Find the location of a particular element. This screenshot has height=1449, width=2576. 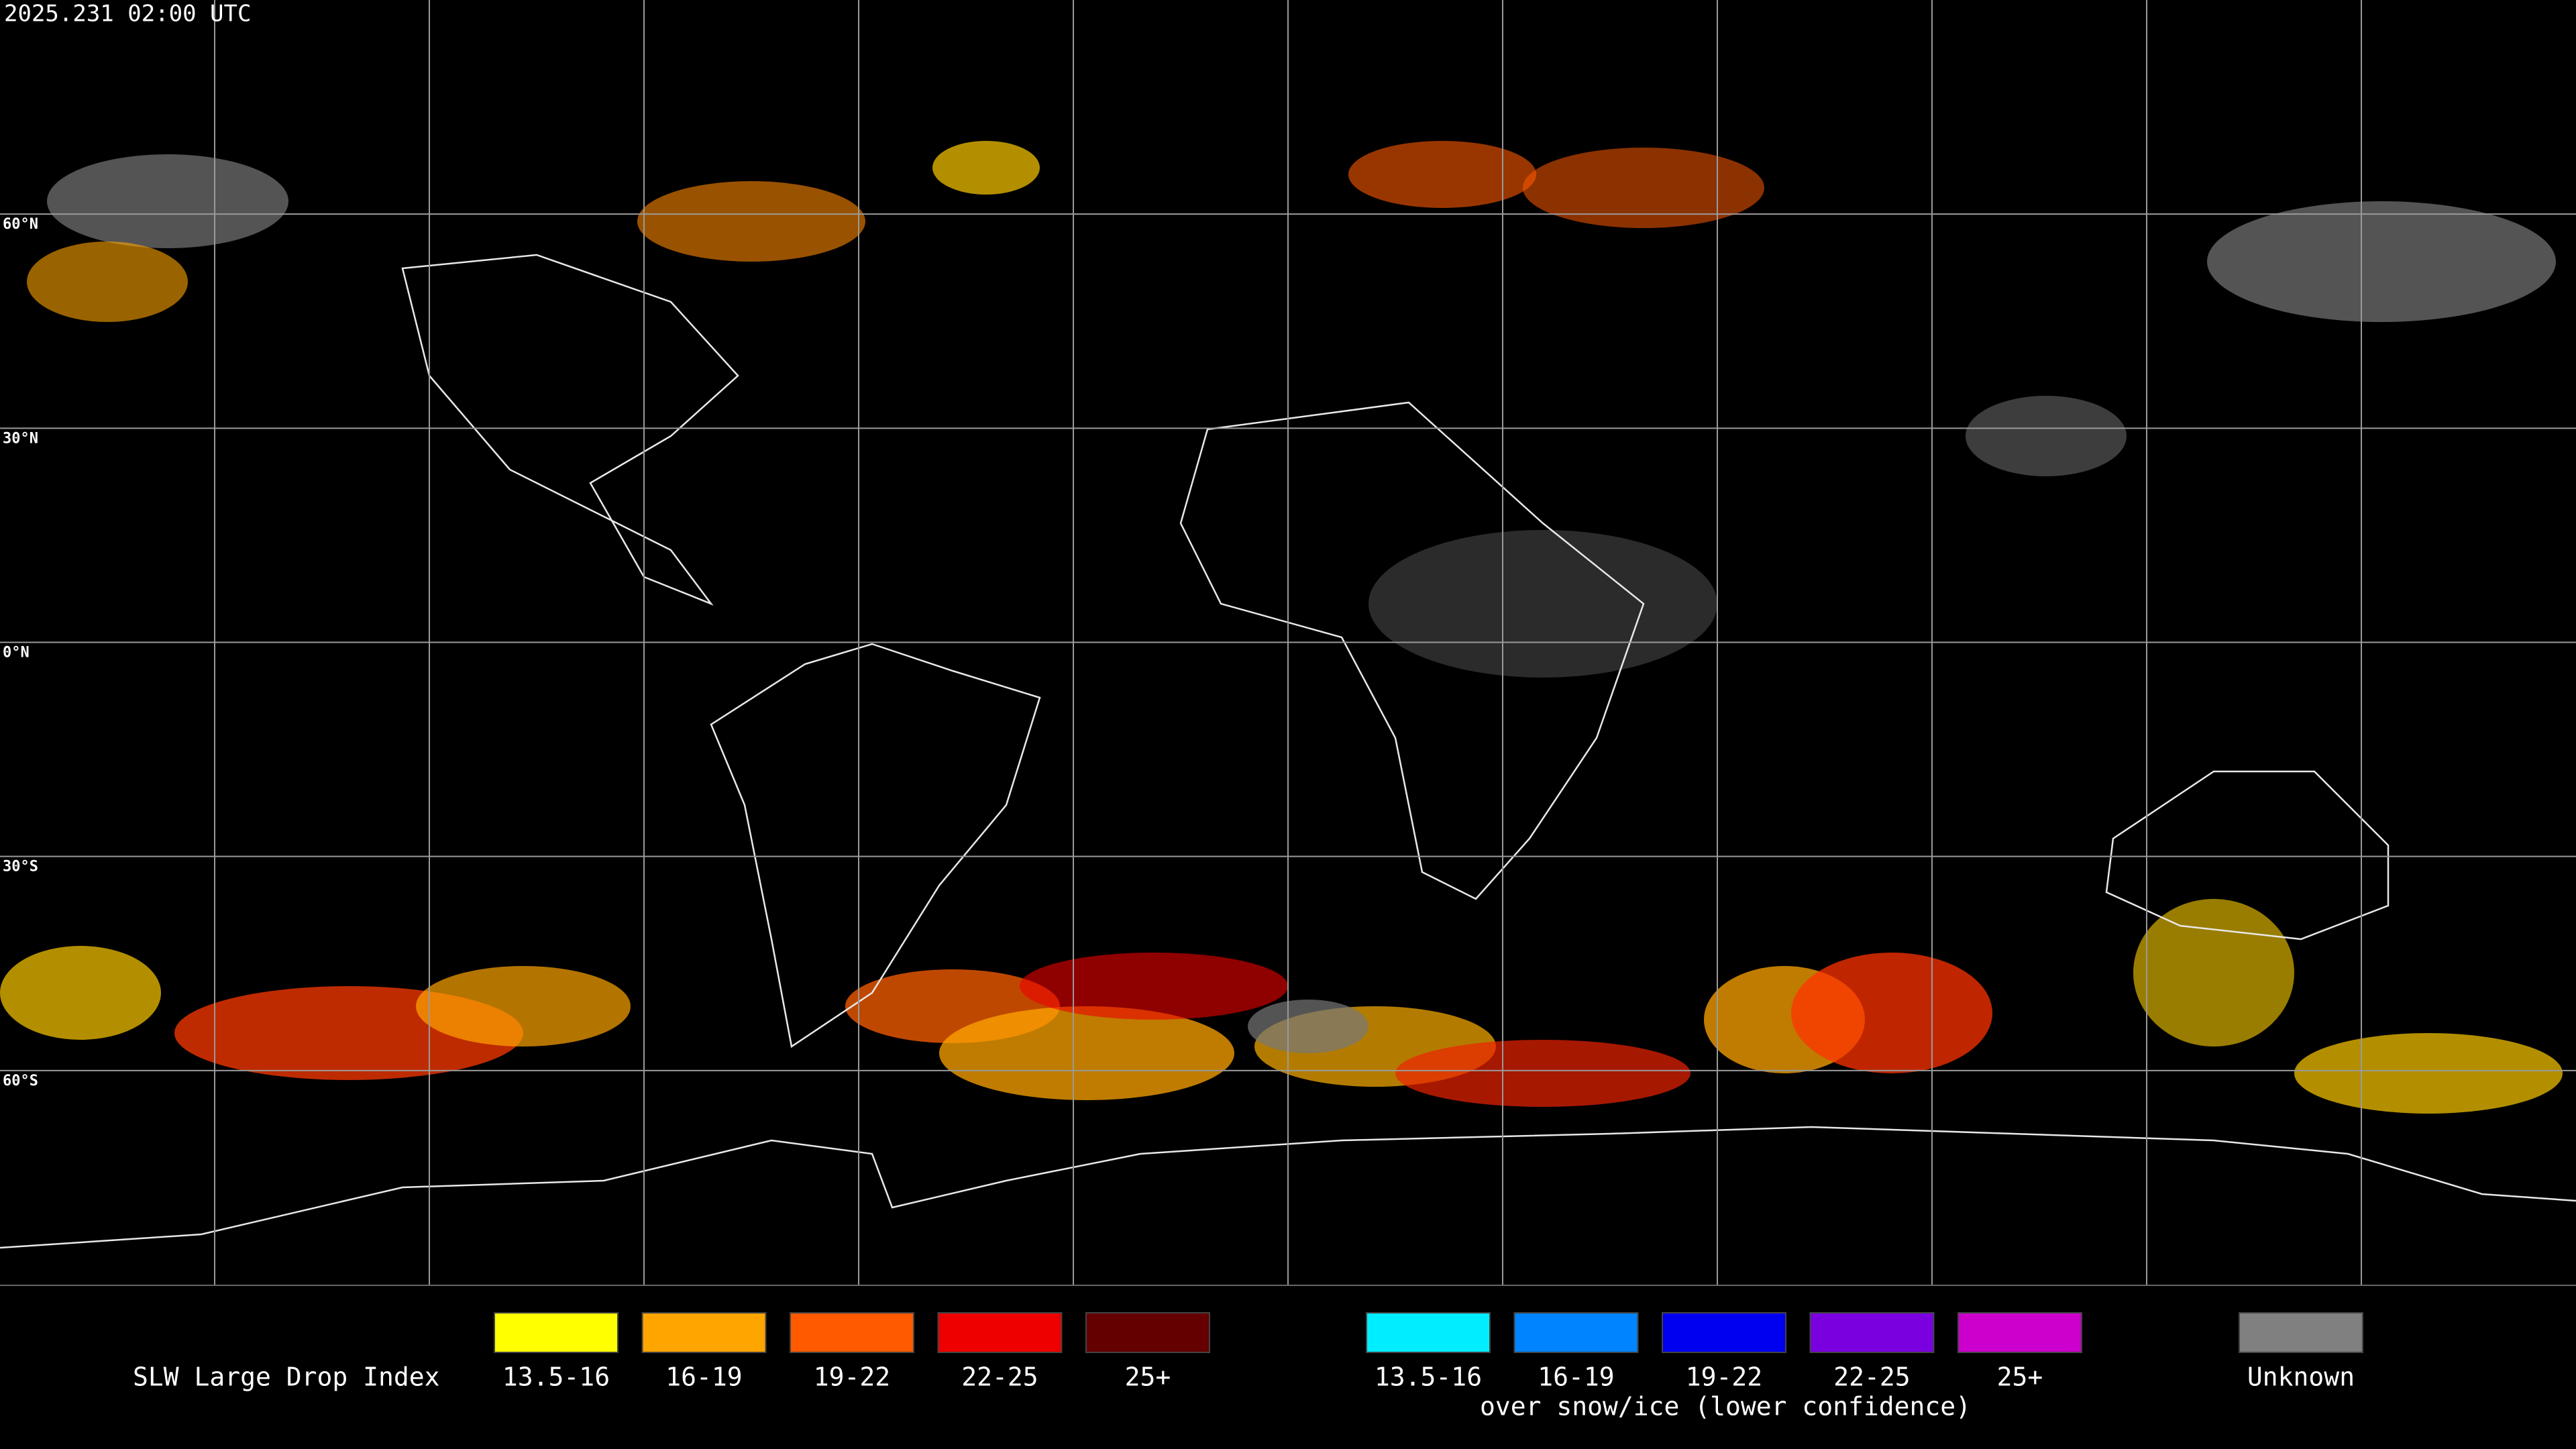

antarctica-coast is located at coordinates (1288, 1187).